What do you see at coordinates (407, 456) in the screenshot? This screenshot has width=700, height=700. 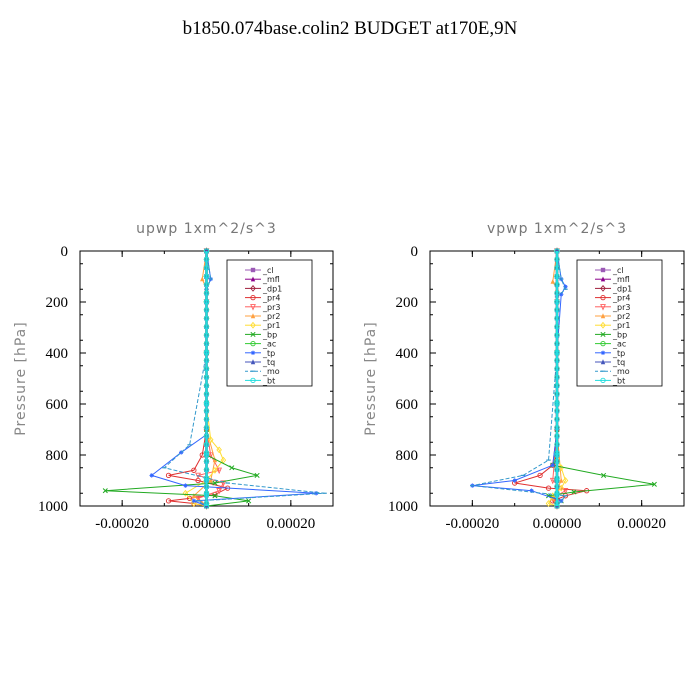 I see `panel-2-ytick-label: 800` at bounding box center [407, 456].